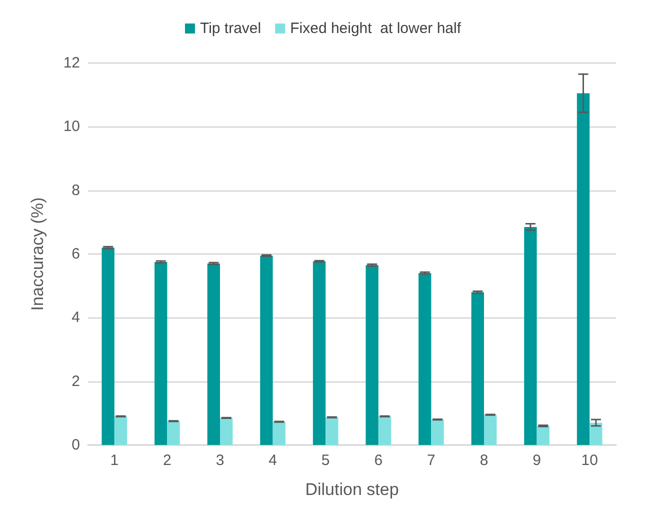 This screenshot has height=523, width=647. I want to click on x-axis-title: Dilution step, so click(352, 489).